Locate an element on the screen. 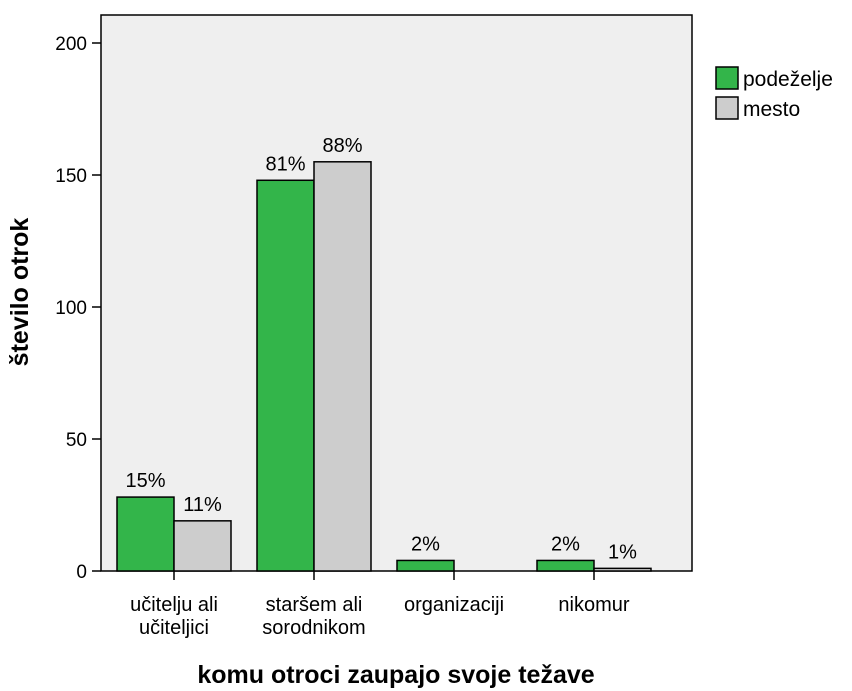 The width and height of the screenshot is (852, 691). data-label: 11% is located at coordinates (202, 505).